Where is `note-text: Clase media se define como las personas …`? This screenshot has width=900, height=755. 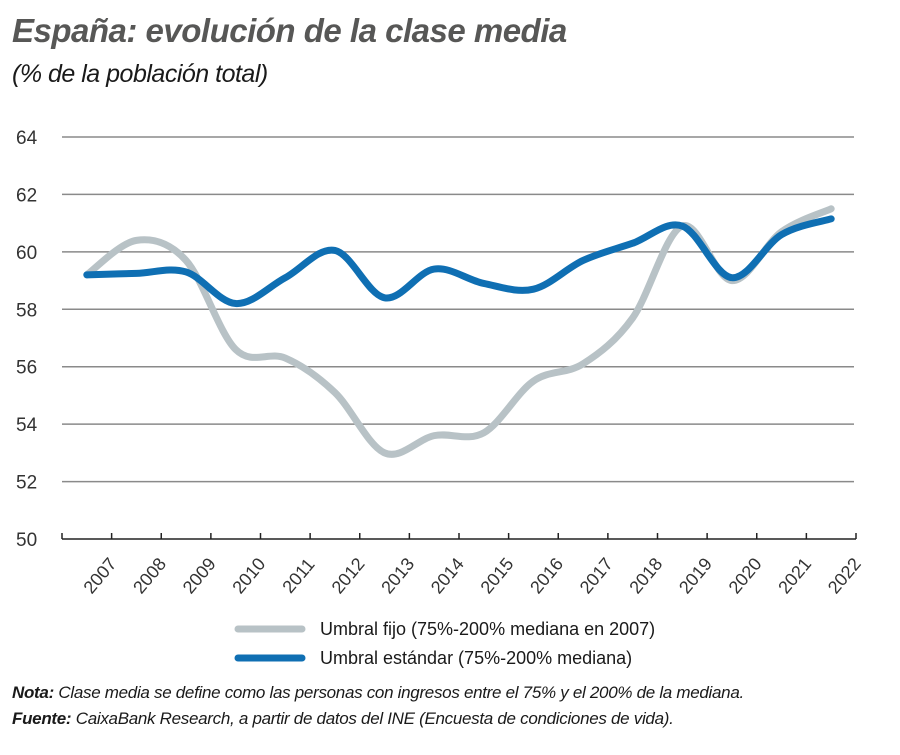
note-text: Clase media se define como las personas … is located at coordinates (401, 692).